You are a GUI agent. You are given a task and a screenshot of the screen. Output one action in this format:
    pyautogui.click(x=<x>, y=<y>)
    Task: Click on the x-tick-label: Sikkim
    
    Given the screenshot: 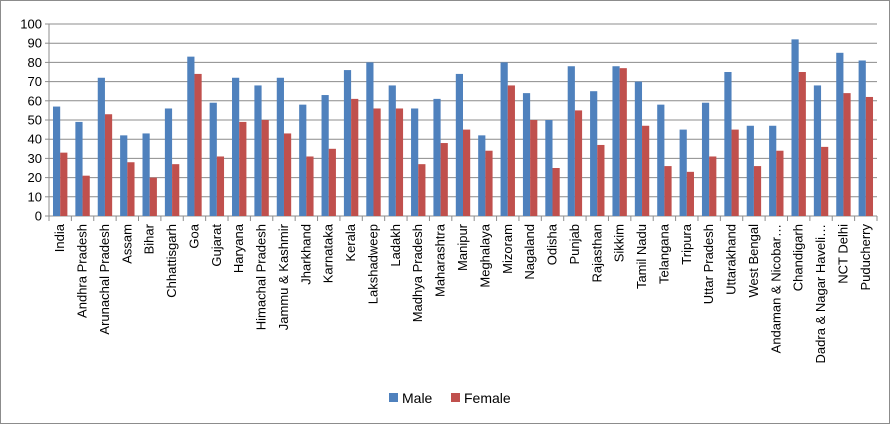 What is the action you would take?
    pyautogui.click(x=619, y=243)
    